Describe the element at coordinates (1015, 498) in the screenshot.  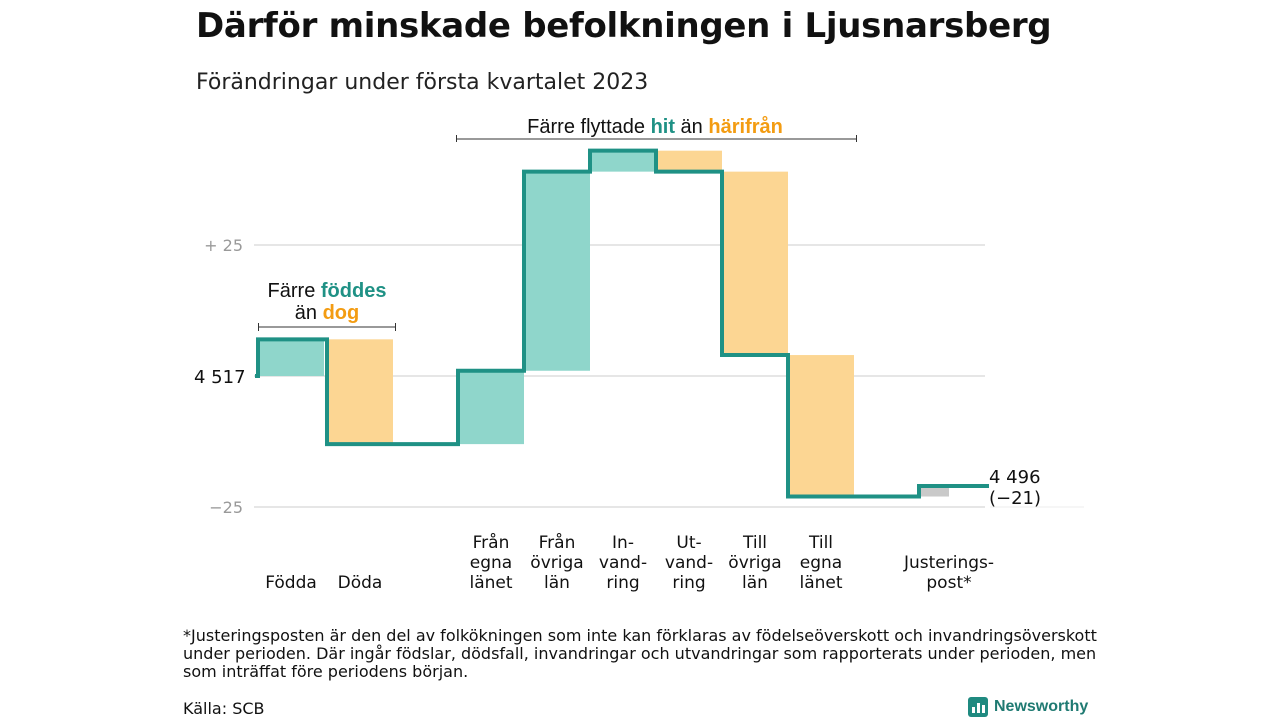
I see `net-change-label: (−21)` at that location.